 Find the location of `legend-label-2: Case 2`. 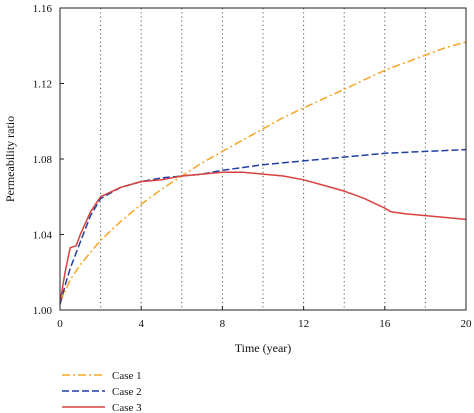

legend-label-2: Case 2 is located at coordinates (127, 392).